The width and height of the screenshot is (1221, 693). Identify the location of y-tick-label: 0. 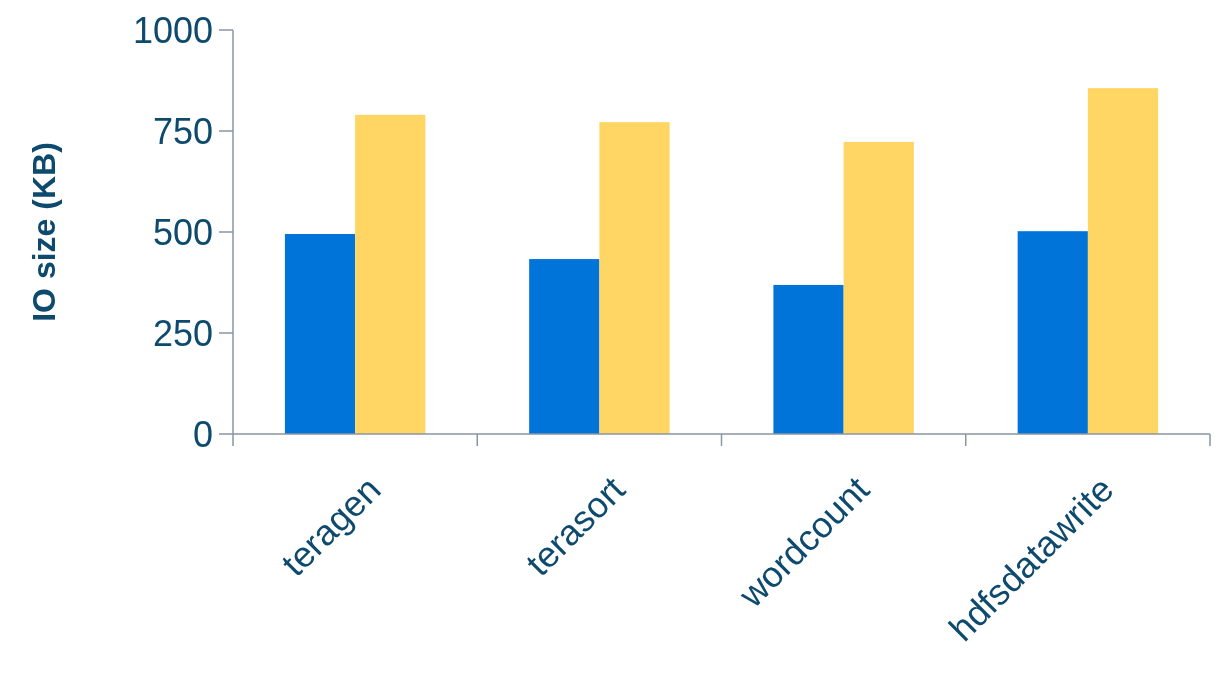
(202, 434).